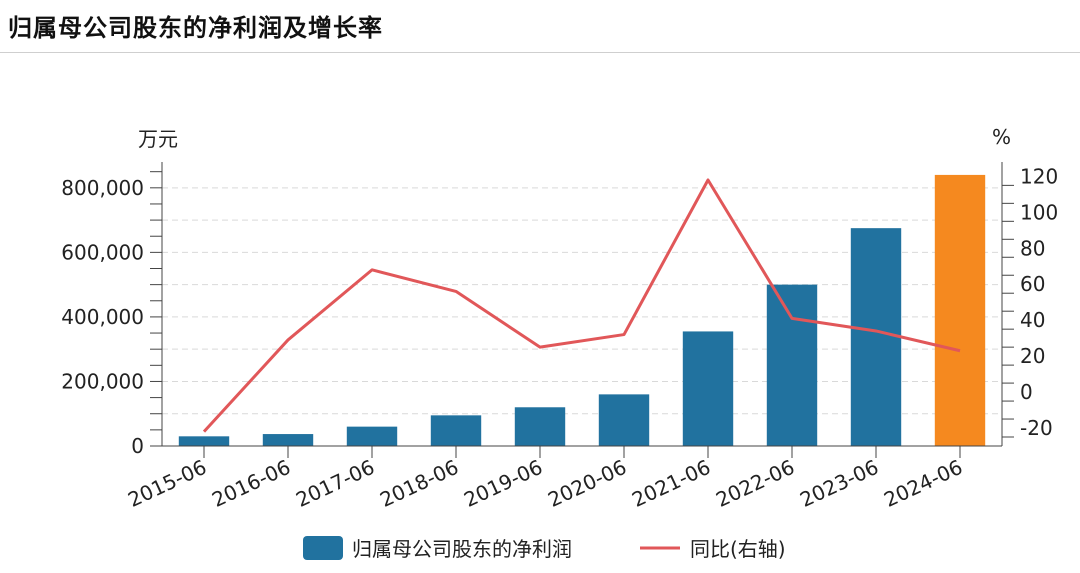 The image size is (1080, 573). What do you see at coordinates (335, 483) in the screenshot?
I see `x-tick-label: 2017-06` at bounding box center [335, 483].